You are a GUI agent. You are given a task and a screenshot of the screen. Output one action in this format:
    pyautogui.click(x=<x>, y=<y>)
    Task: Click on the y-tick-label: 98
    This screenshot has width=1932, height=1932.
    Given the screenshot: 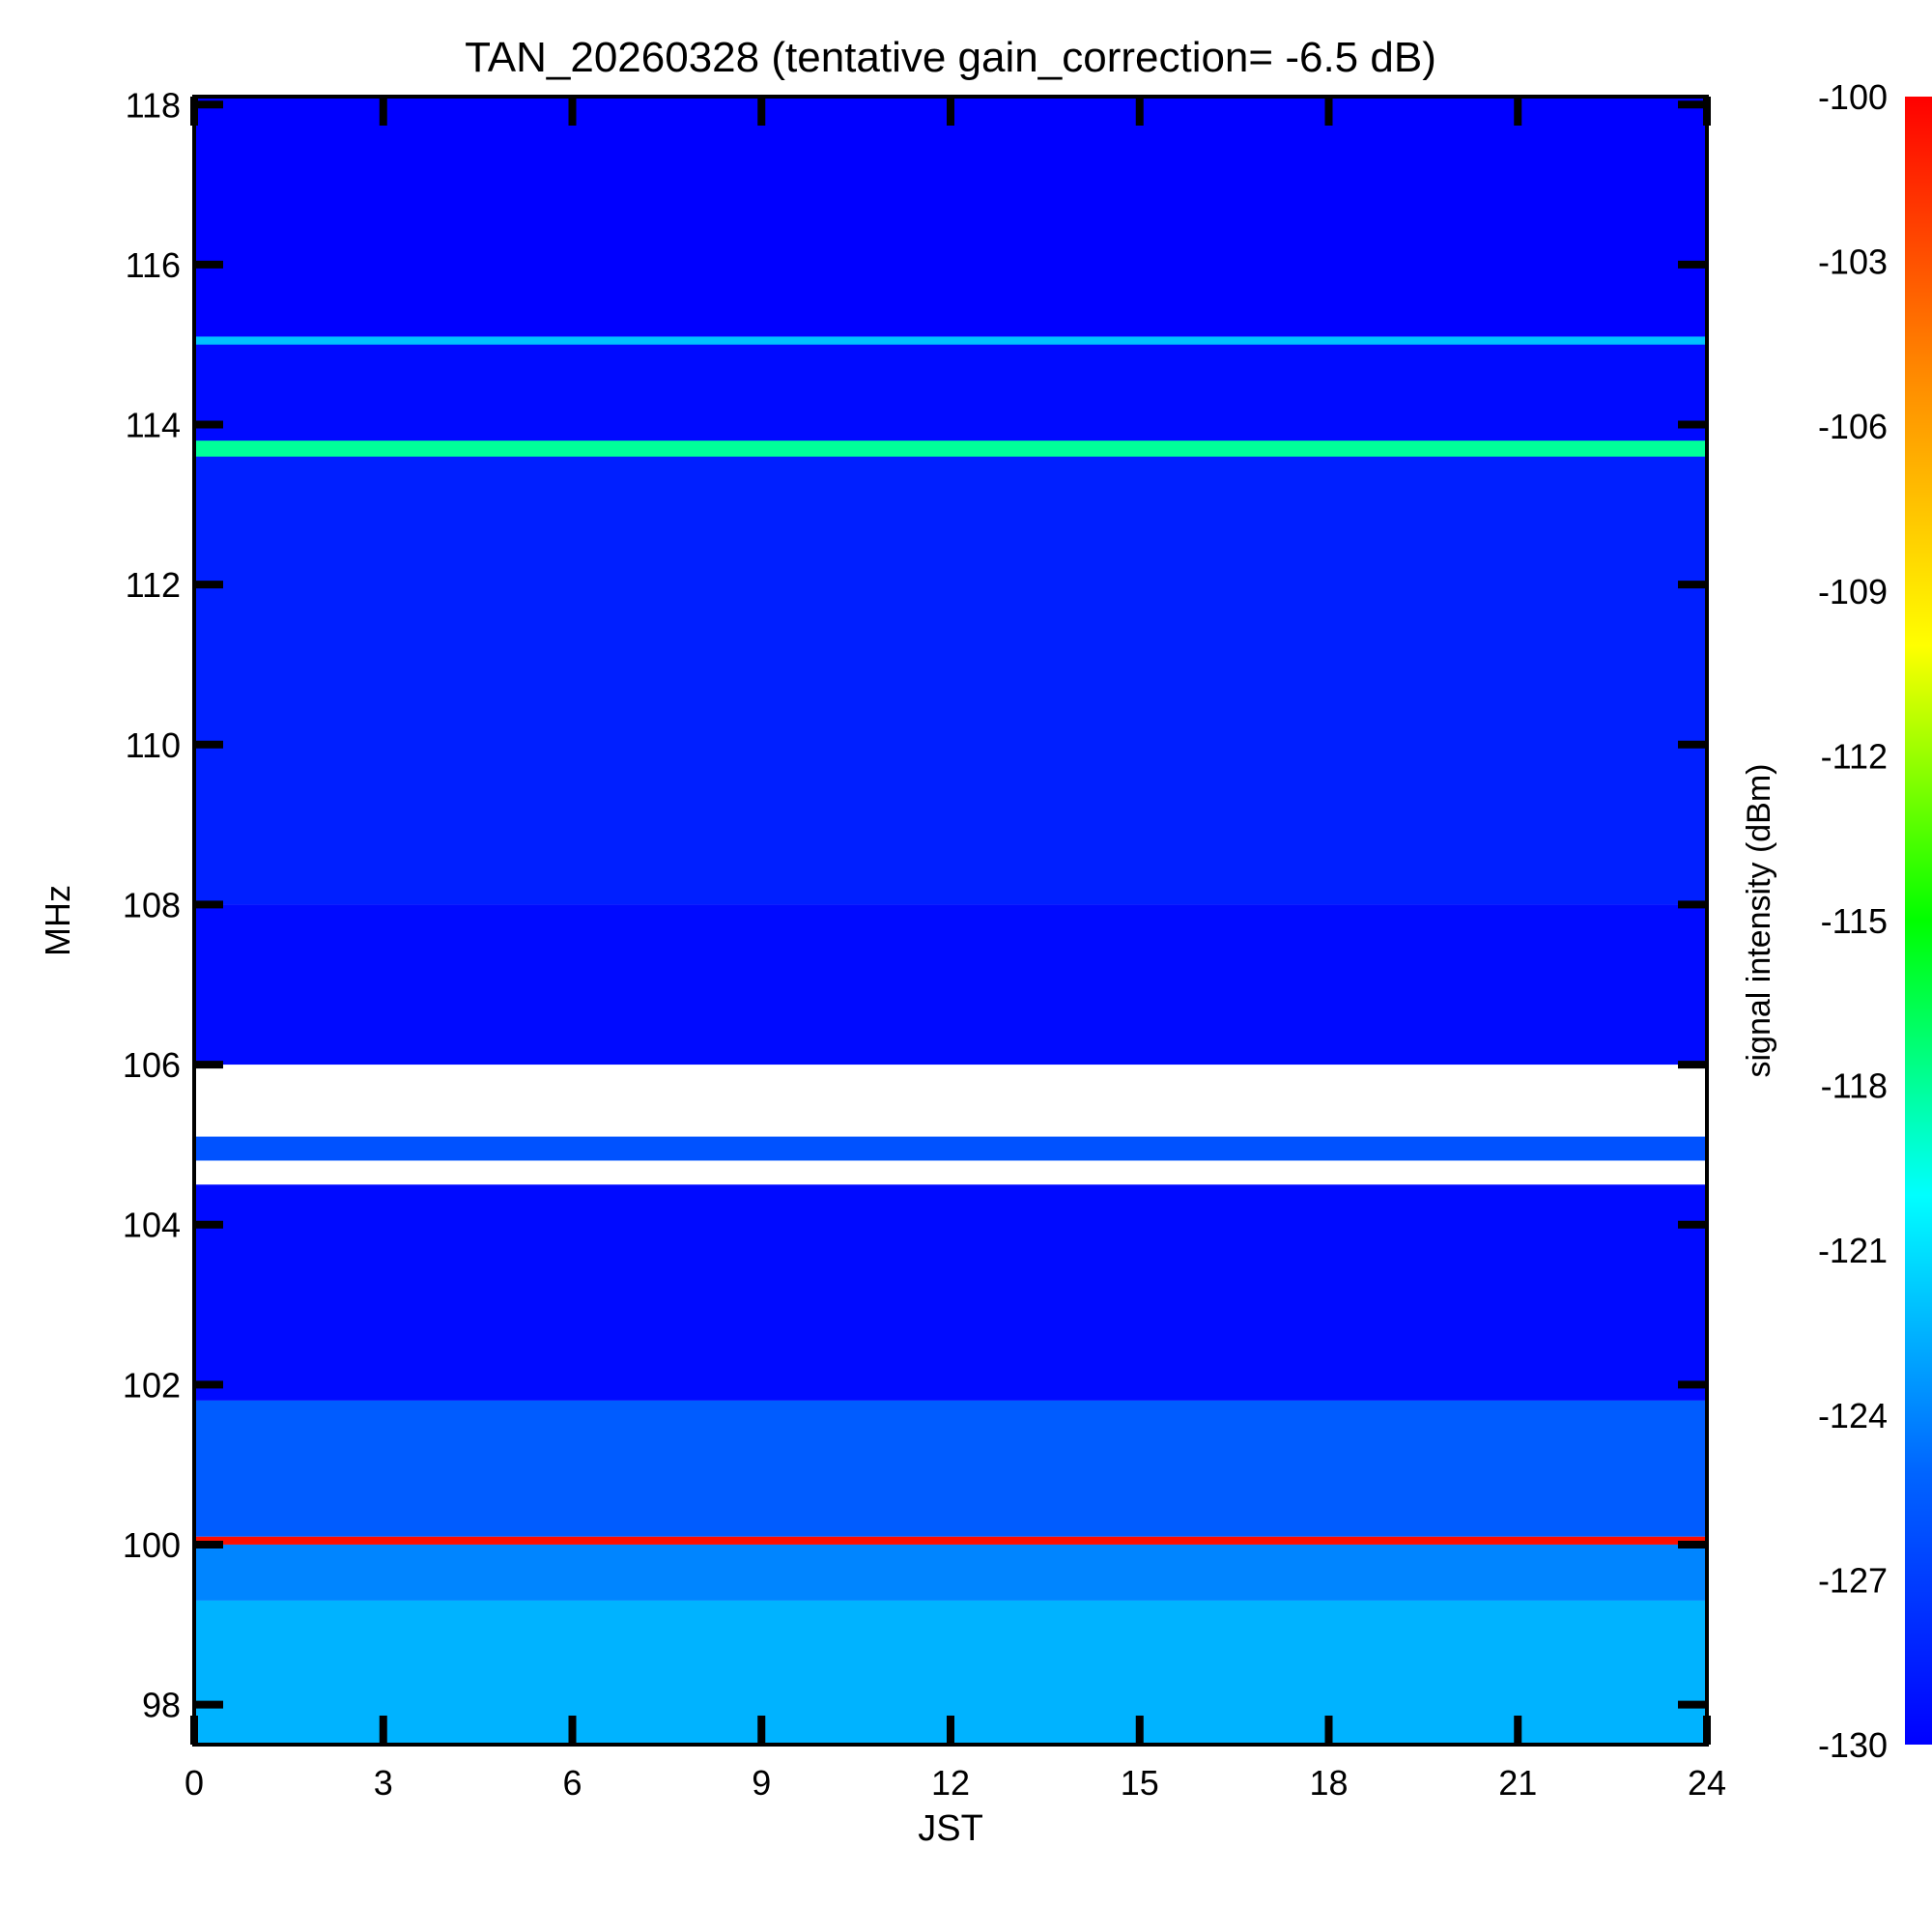 What is the action you would take?
    pyautogui.click(x=161, y=1705)
    